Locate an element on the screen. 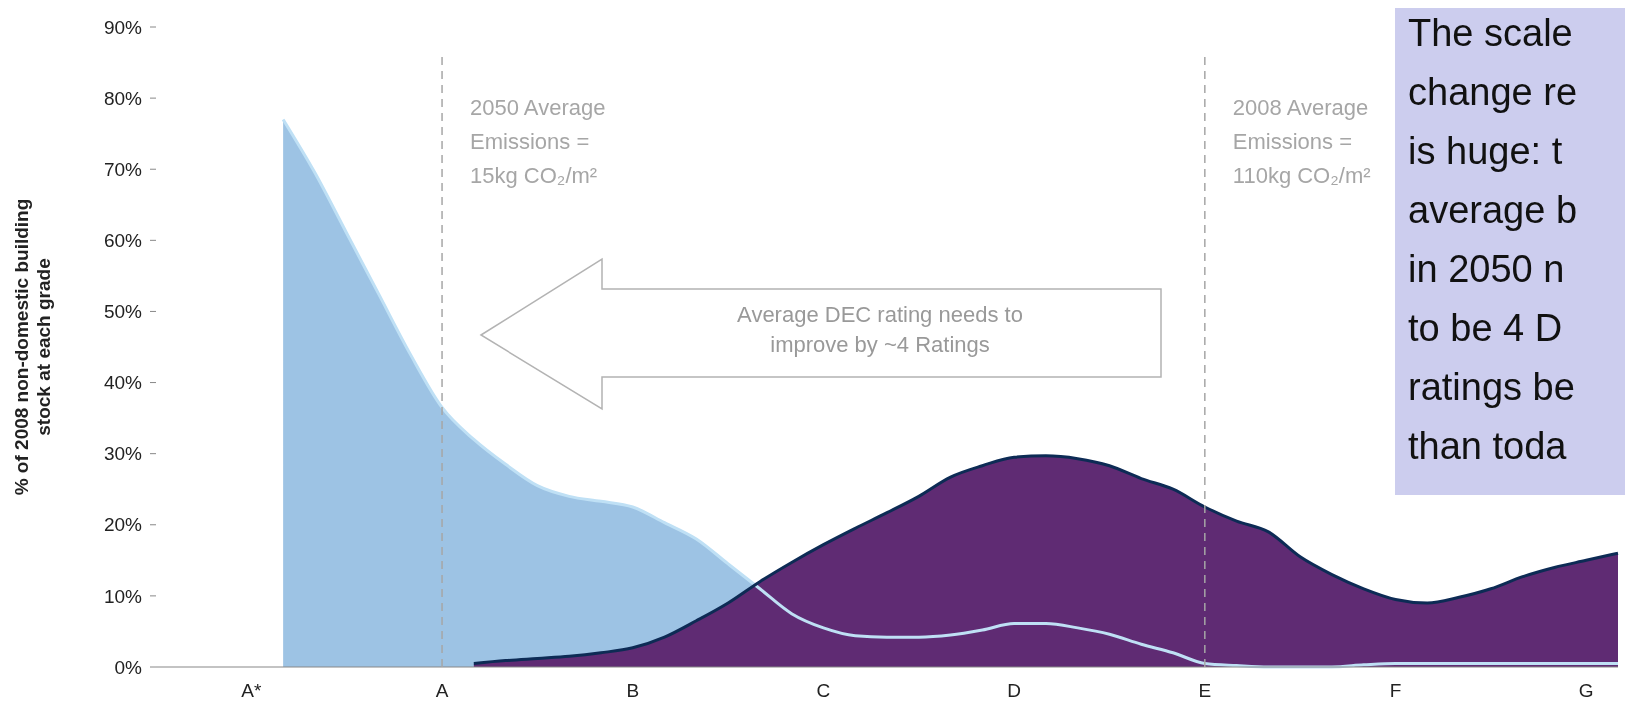  x-tick-label: C is located at coordinates (823, 690).